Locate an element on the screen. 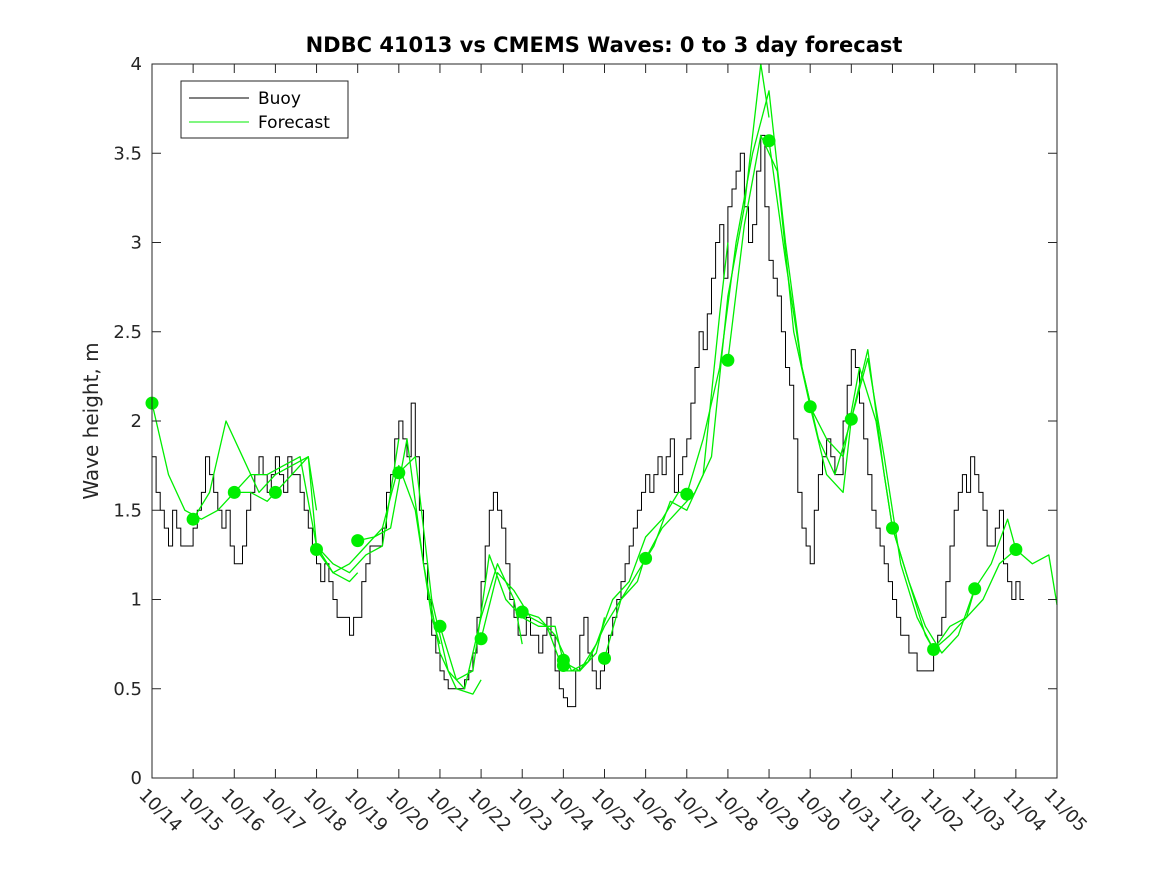 The width and height of the screenshot is (1167, 875). legend-box is located at coordinates (264, 109).